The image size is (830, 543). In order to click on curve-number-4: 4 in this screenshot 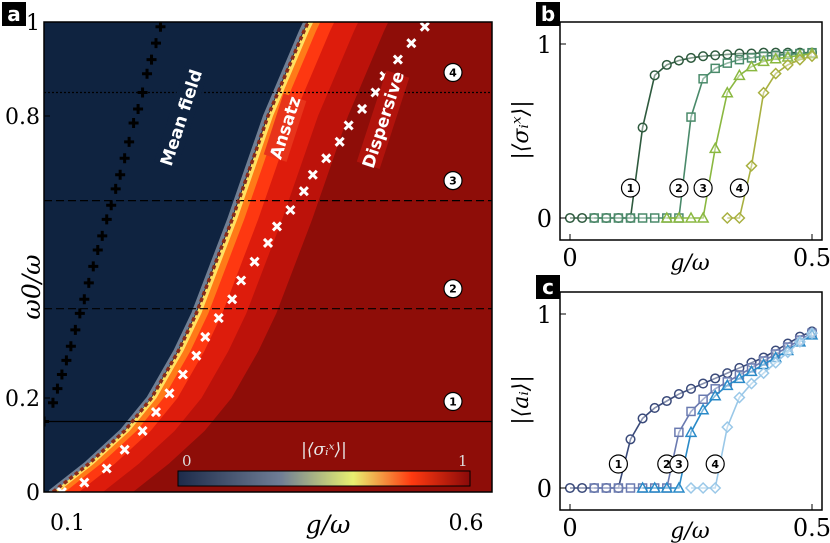, I will do `click(715, 464)`.